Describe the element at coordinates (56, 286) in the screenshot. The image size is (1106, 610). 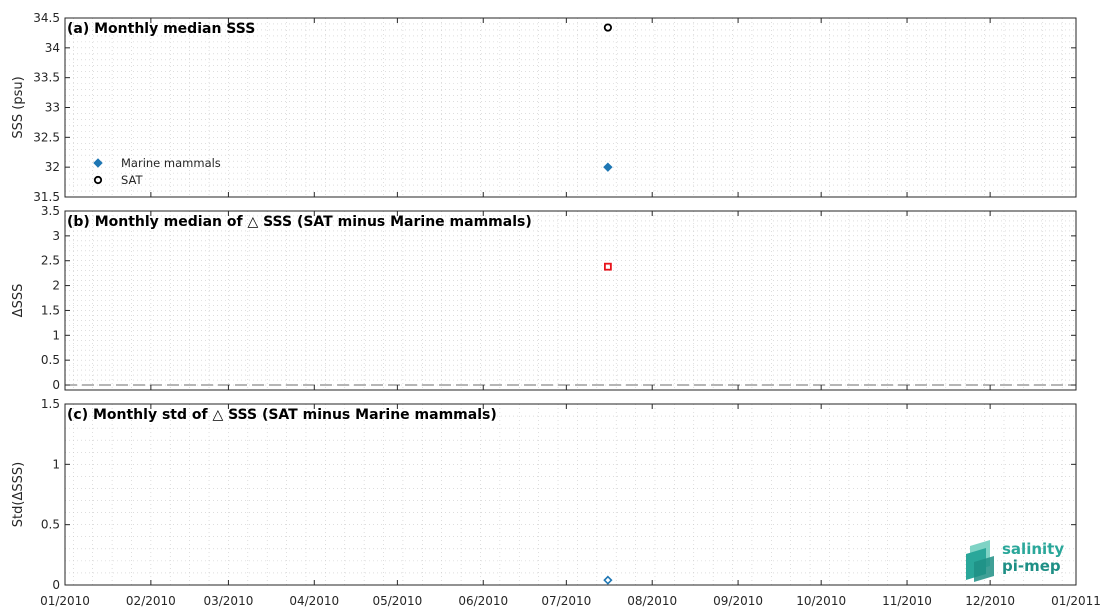
I see `y-tick-label: 2` at that location.